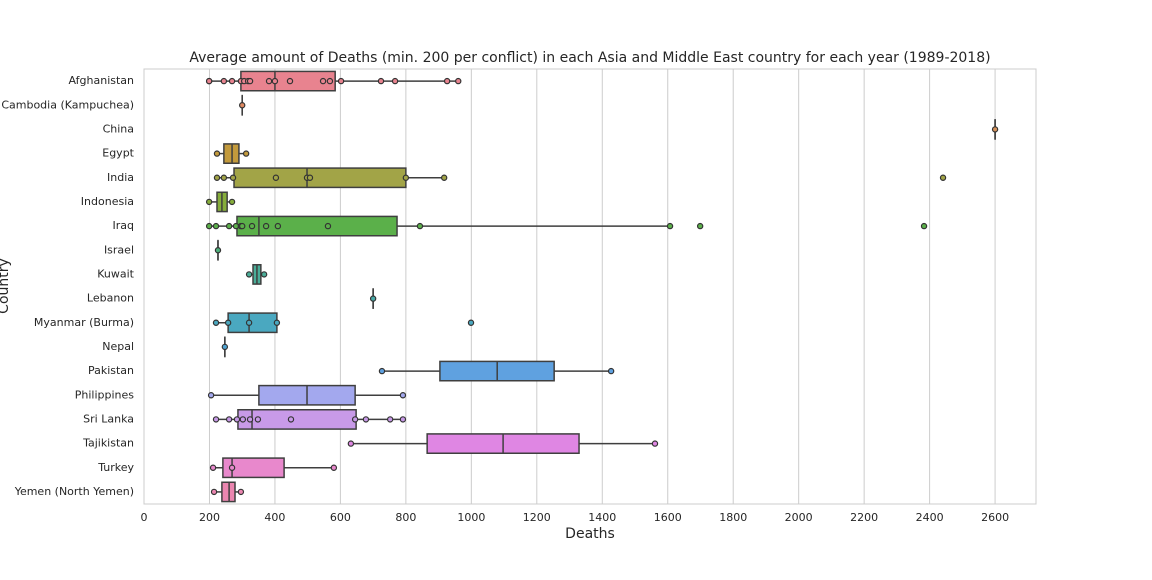  I want to click on y-tick-label: Yemen (North Yemen), so click(74, 491).